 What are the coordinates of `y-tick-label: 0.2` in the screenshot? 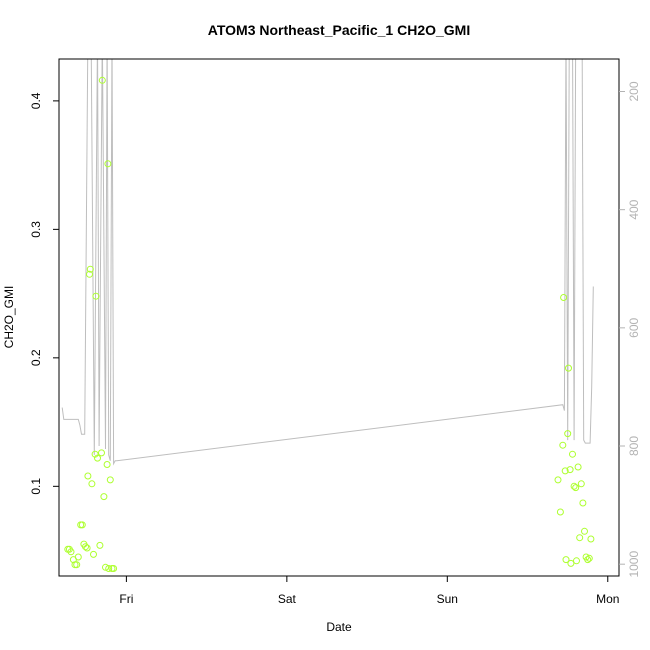 It's located at (36, 357).